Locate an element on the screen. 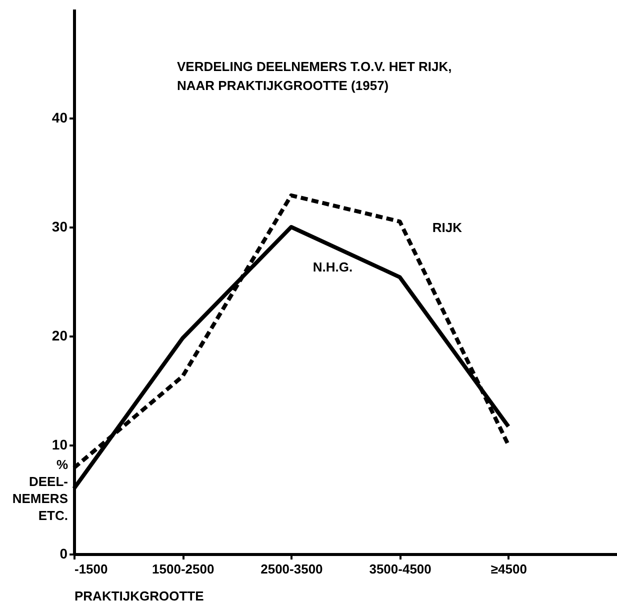 This screenshot has width=617, height=603. x-tick-label: 1500-2500 is located at coordinates (183, 569).